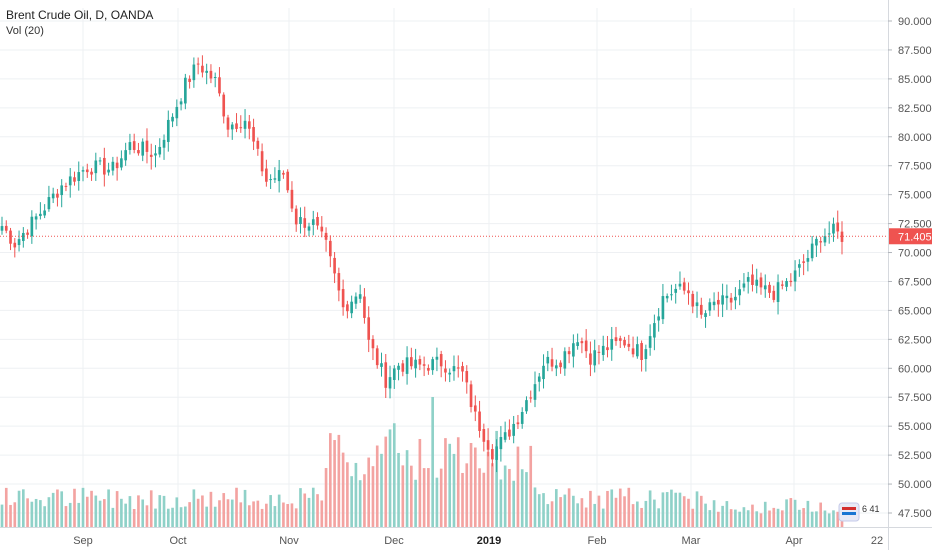 The height and width of the screenshot is (555, 932). Describe the element at coordinates (915, 282) in the screenshot. I see `y-tick-label: 67.500` at that location.